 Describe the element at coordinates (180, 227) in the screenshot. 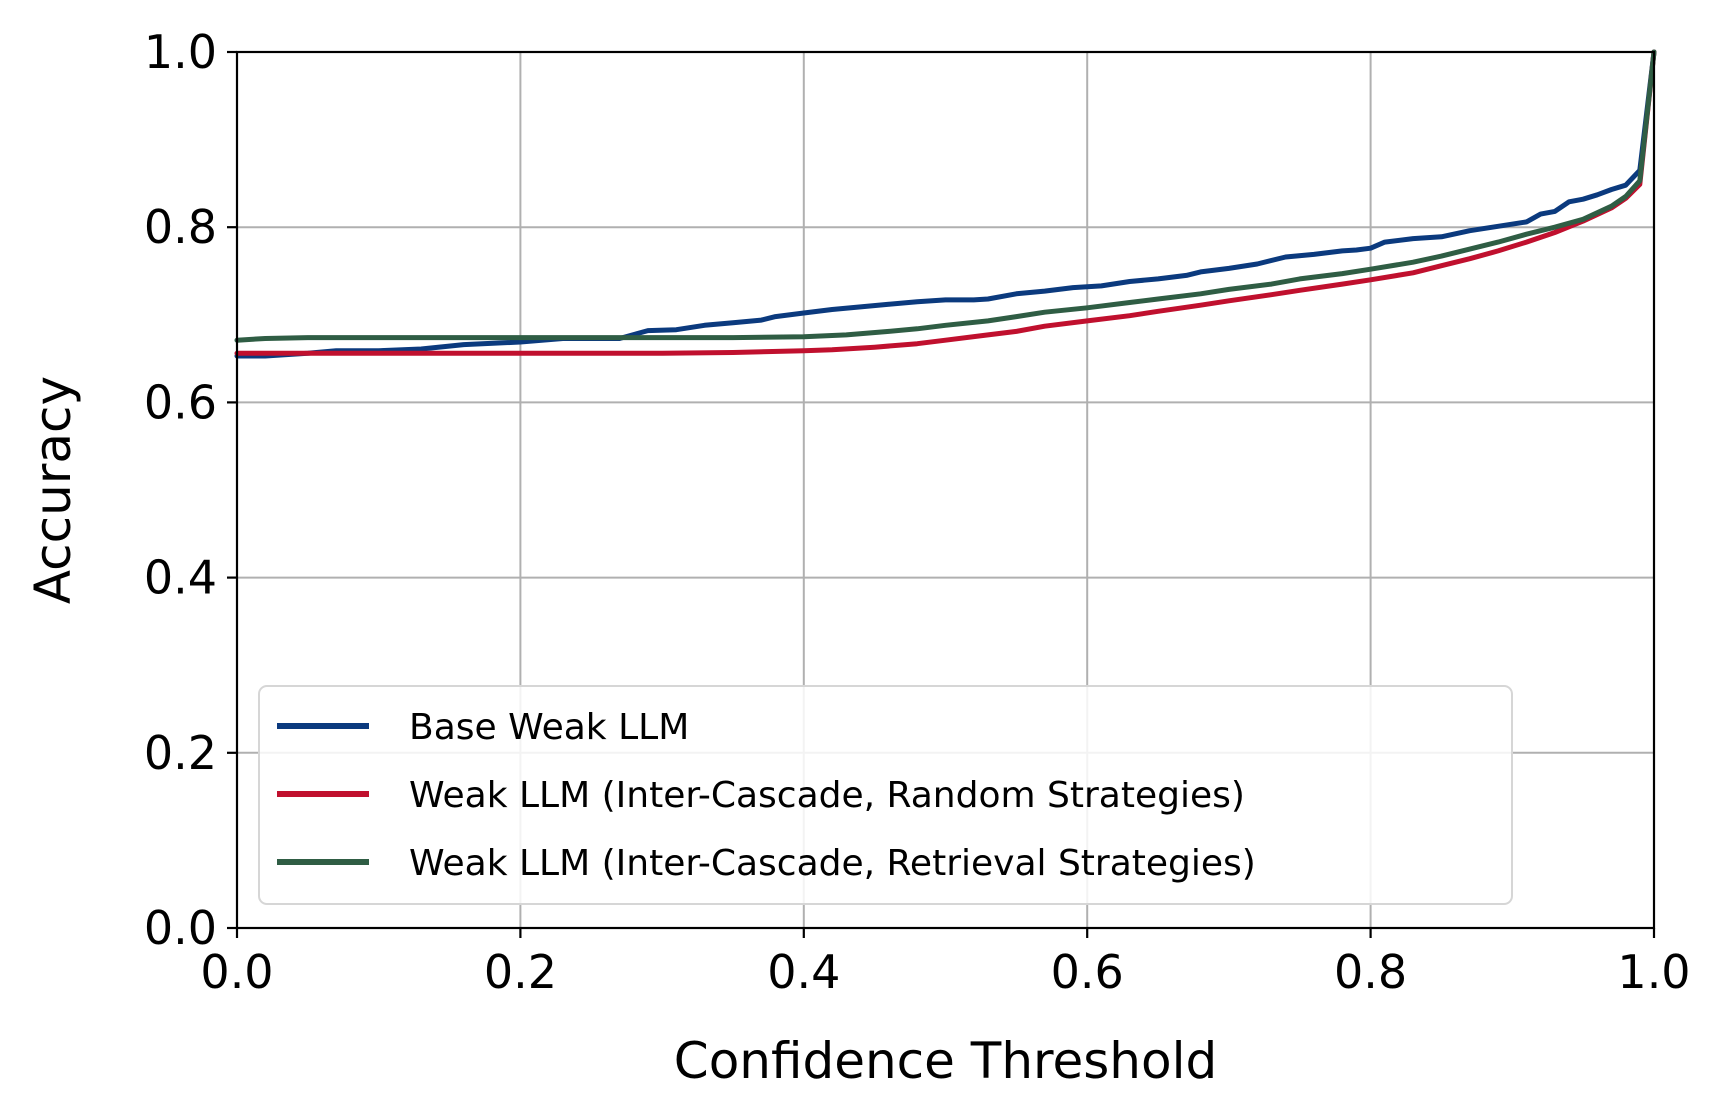

I see `y-tick-label: 0.8` at that location.